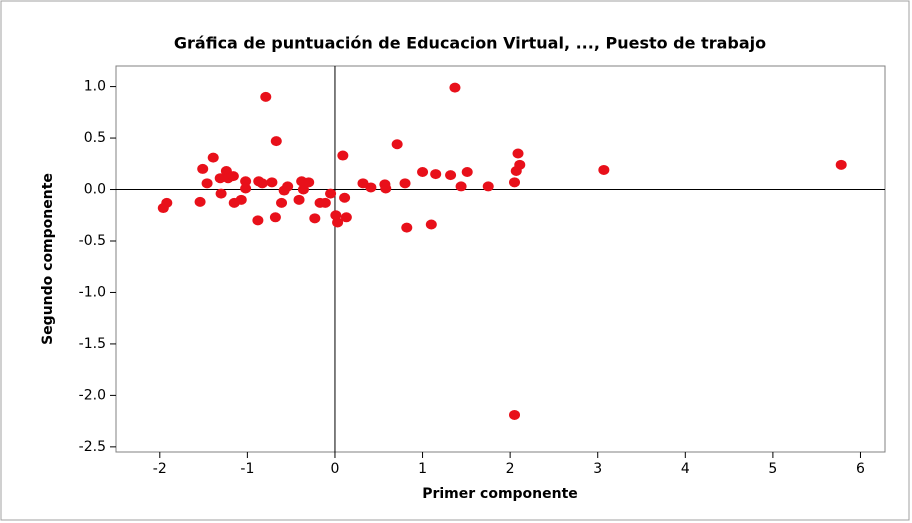 The image size is (912, 523). Describe the element at coordinates (597, 469) in the screenshot. I see `x-tick-label: 3` at that location.